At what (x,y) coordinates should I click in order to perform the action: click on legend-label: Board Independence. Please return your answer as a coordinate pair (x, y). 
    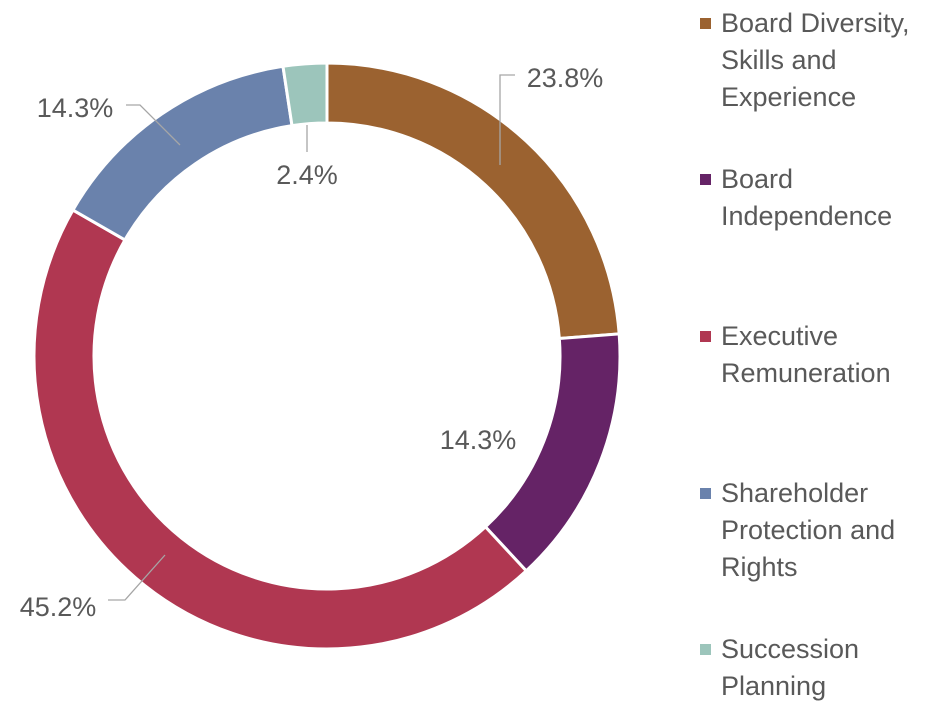
    Looking at the image, I should click on (807, 197).